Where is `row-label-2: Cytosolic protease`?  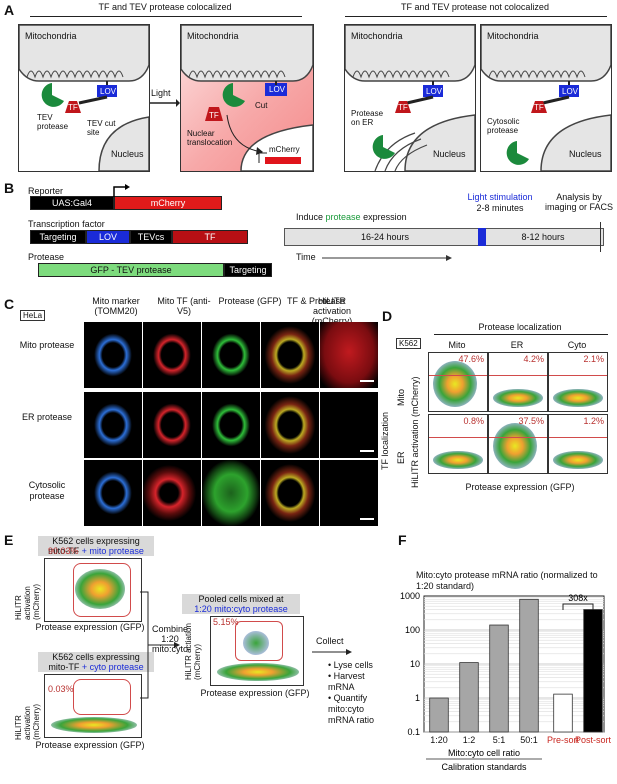
row-label-2: Cytosolic protease is located at coordinates (47, 490).